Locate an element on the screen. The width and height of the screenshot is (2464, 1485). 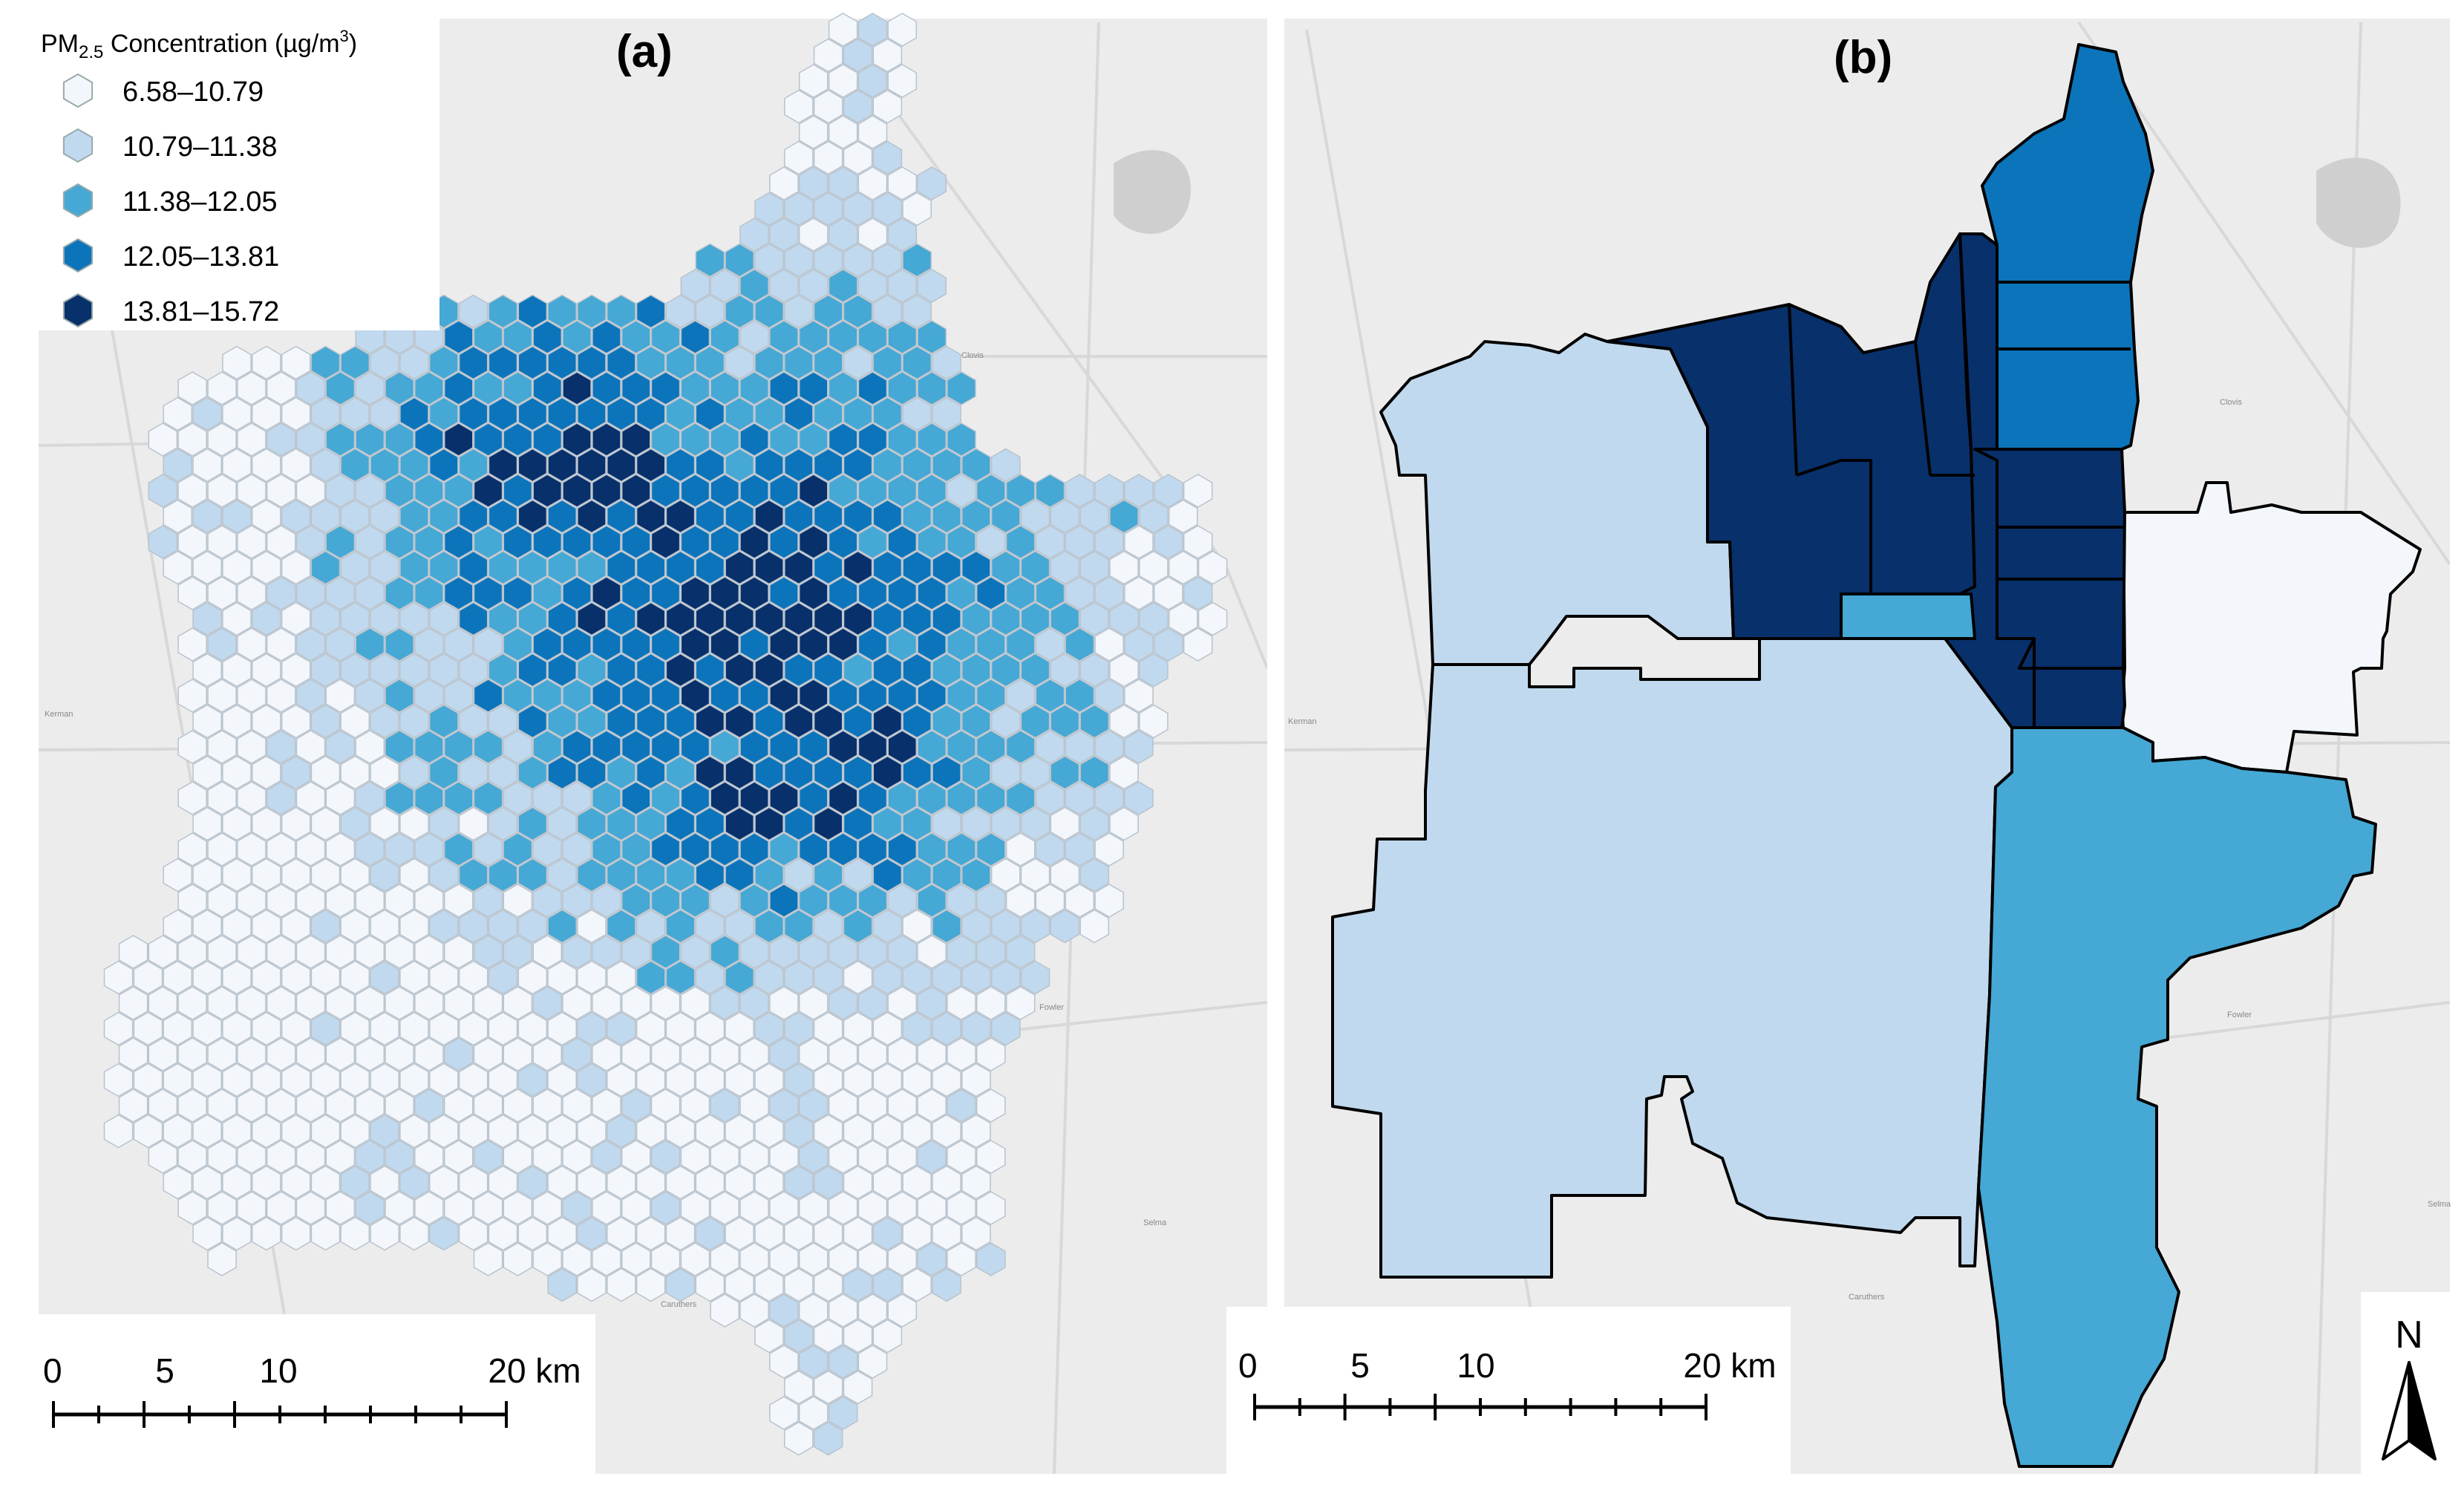
place-label-clovis-b: Clovis is located at coordinates (2231, 403).